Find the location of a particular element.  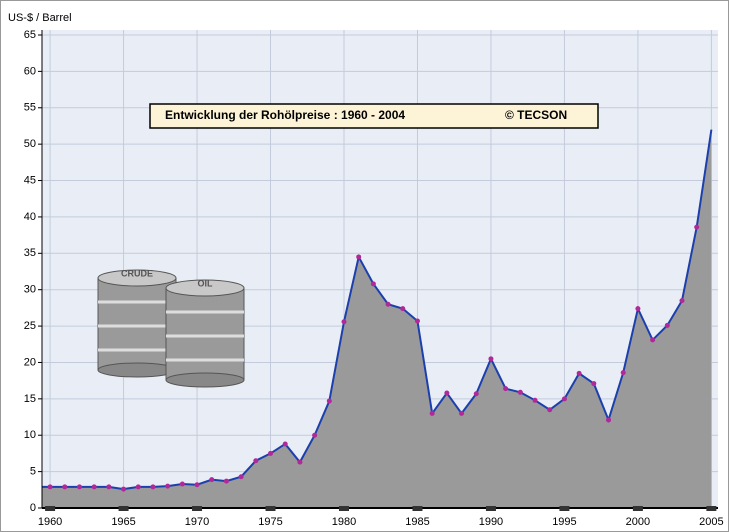

x-tick-label: 1995 is located at coordinates (564, 522).